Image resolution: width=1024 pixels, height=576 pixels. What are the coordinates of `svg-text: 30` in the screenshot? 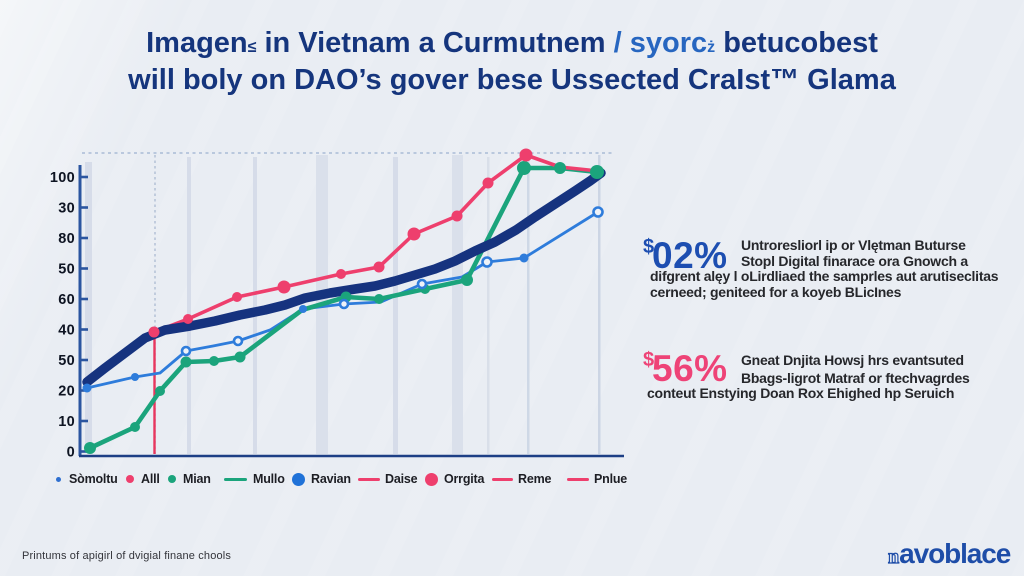 It's located at (66, 209).